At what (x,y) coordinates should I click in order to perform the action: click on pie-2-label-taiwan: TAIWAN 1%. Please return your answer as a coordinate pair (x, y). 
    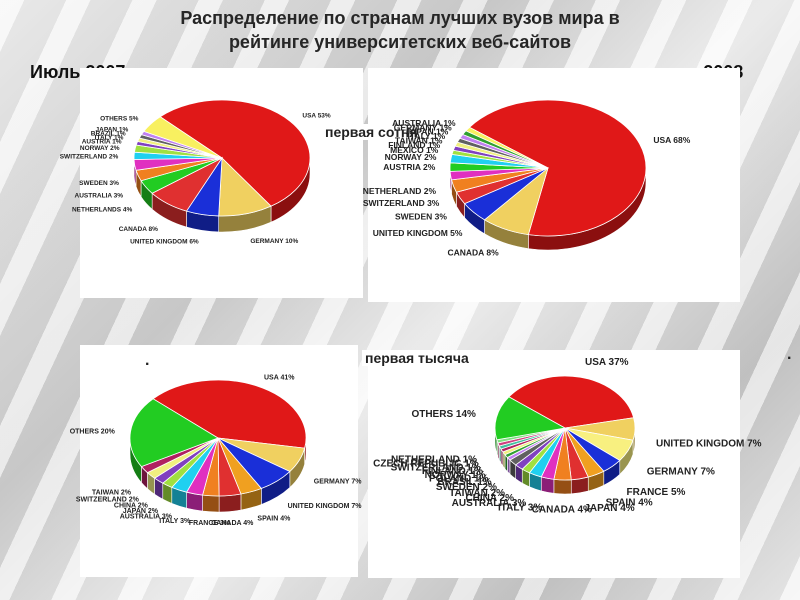
    Looking at the image, I should click on (419, 141).